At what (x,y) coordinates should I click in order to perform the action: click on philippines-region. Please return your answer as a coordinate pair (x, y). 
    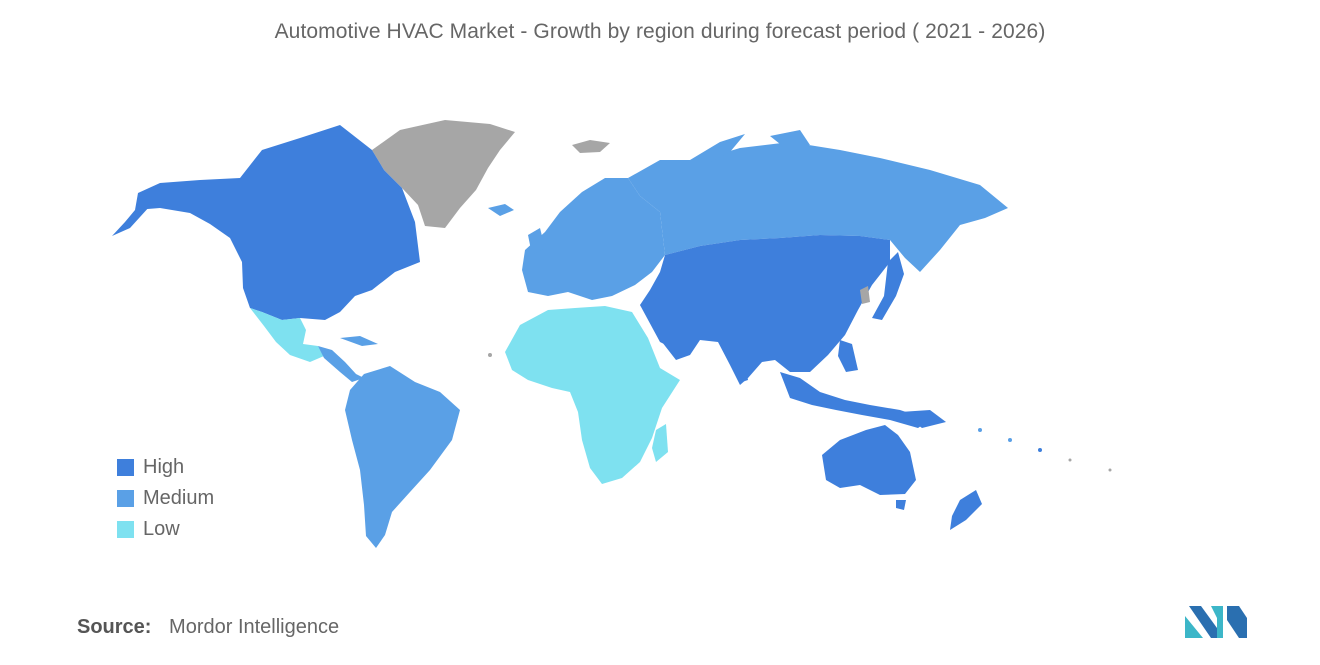
    Looking at the image, I should click on (848, 356).